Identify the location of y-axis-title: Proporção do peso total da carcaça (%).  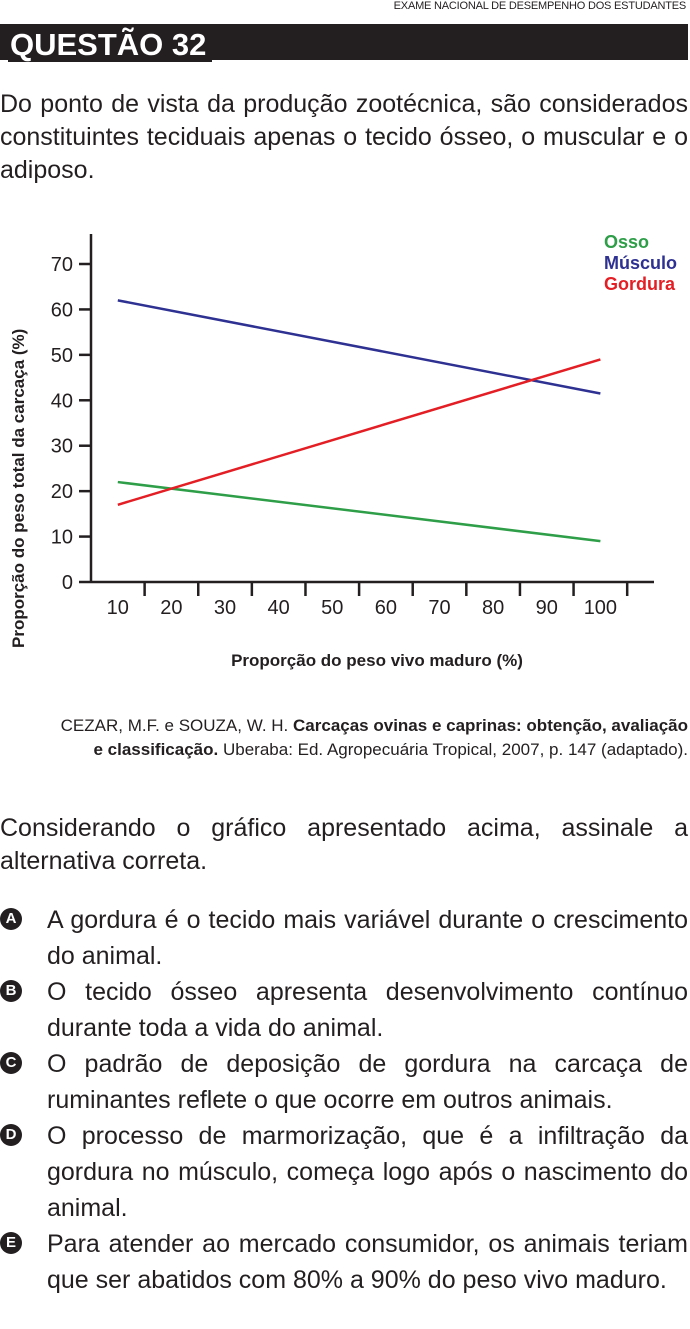
(18, 488).